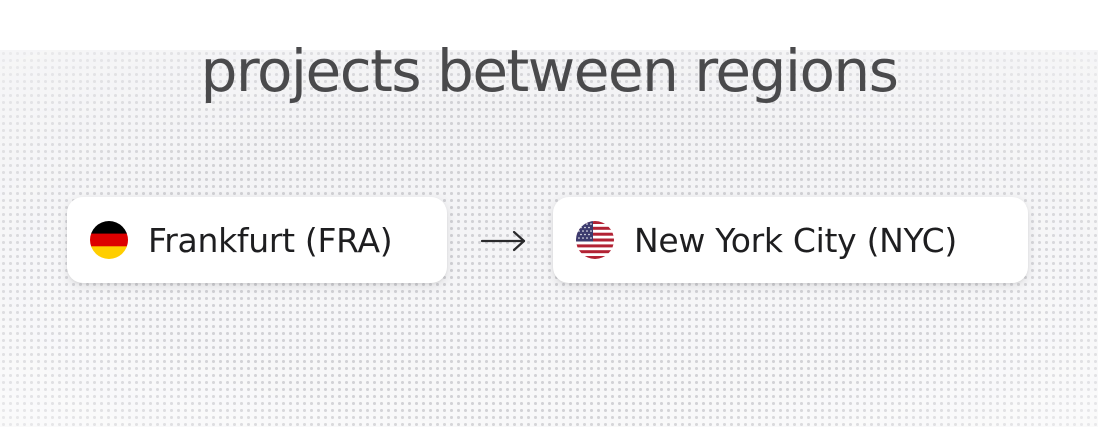 This screenshot has width=1098, height=427. I want to click on origin-region-chip: Frankfurt (FRA), so click(257, 240).